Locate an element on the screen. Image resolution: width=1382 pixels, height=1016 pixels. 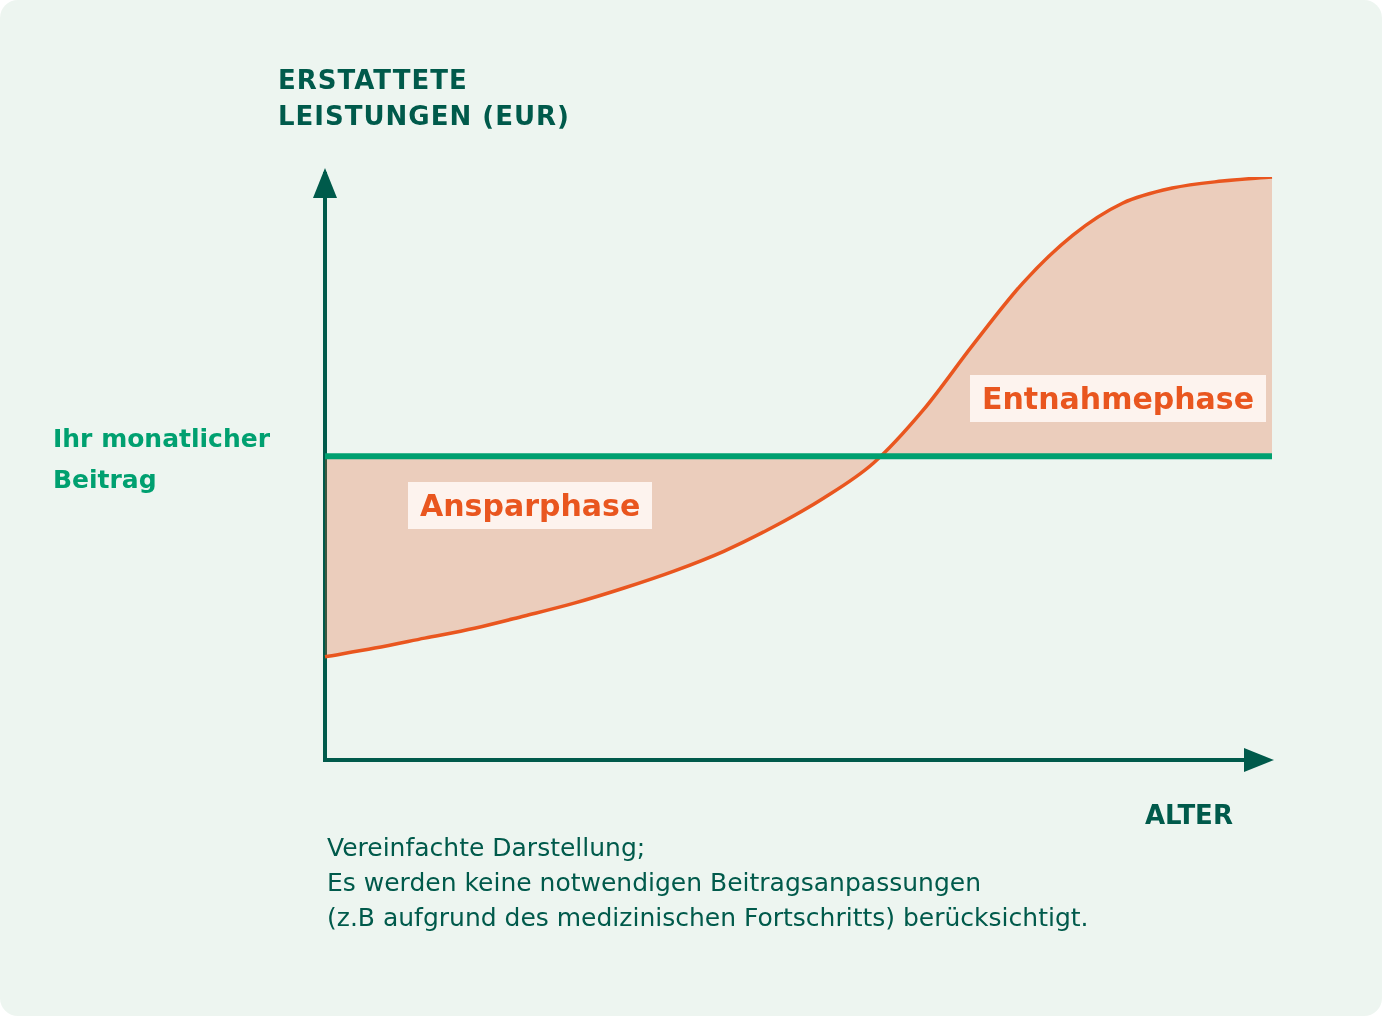
annotation: Entnahmephase is located at coordinates (1118, 398).